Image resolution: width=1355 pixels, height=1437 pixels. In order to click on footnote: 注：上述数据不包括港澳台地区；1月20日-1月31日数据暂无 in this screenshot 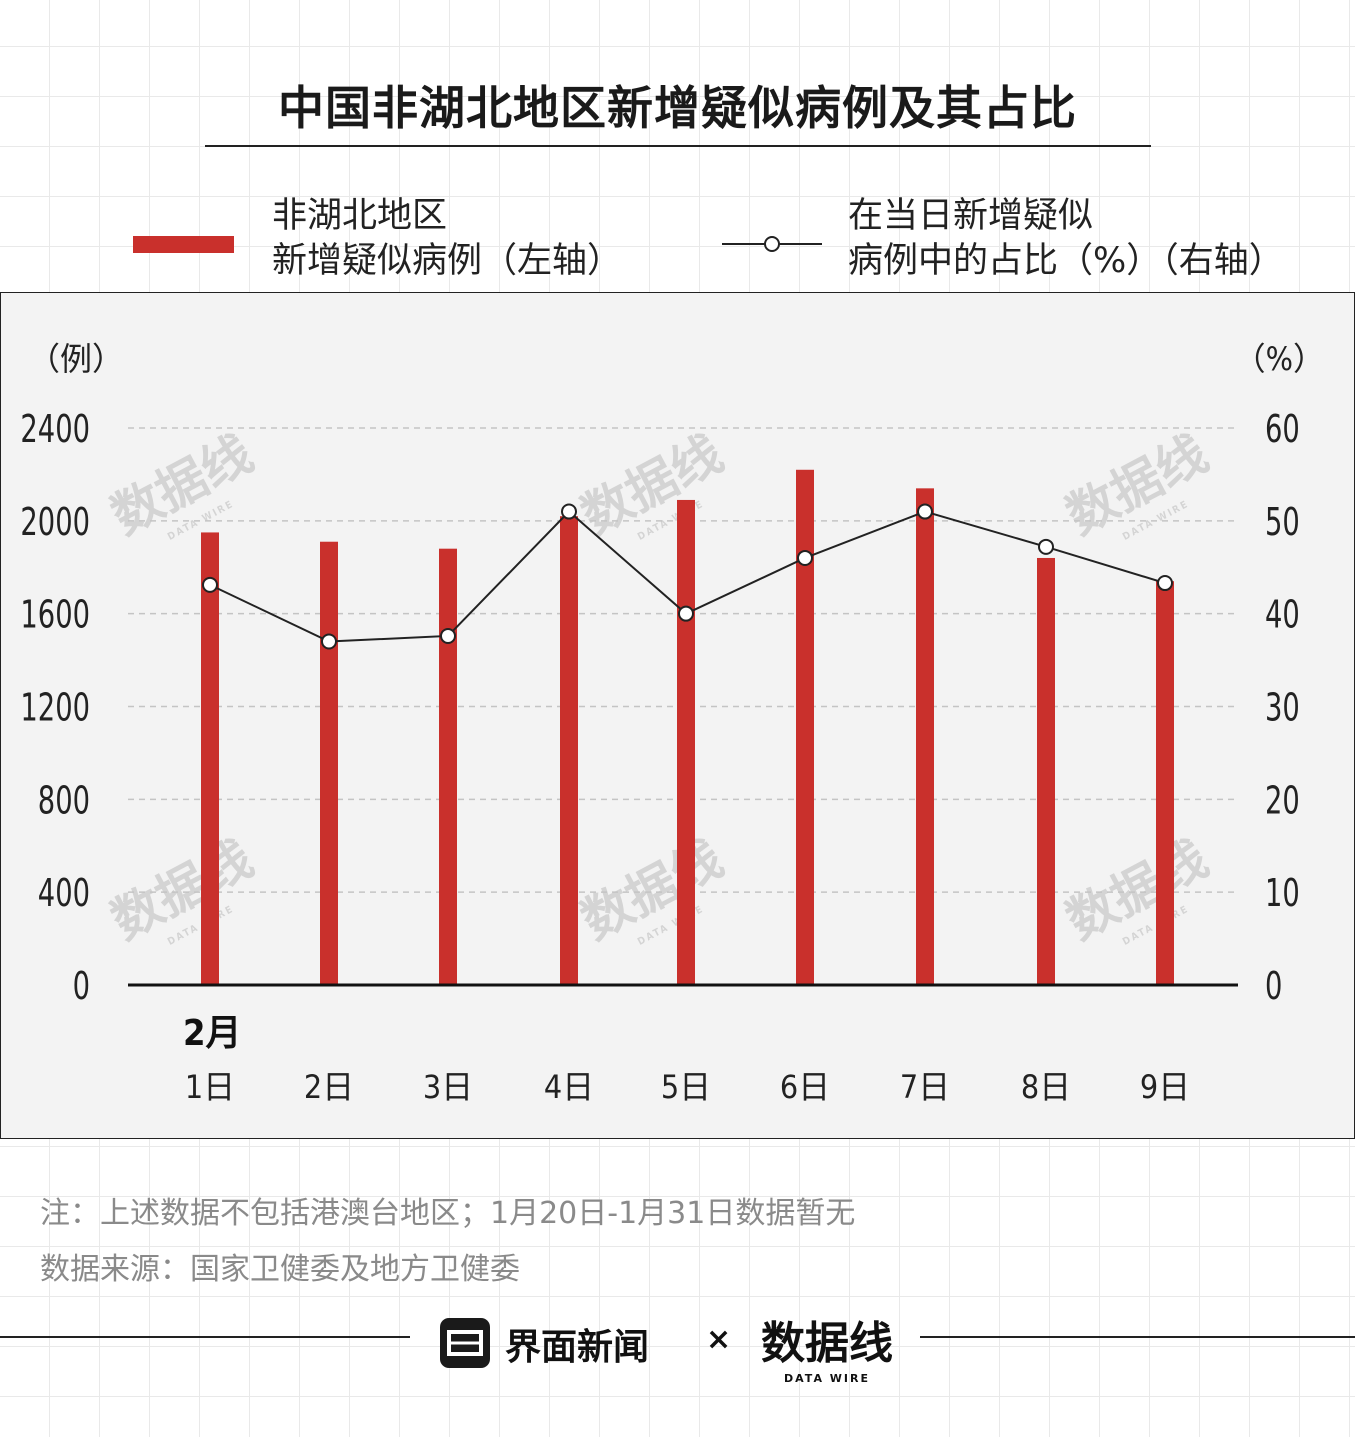, I will do `click(448, 1213)`.